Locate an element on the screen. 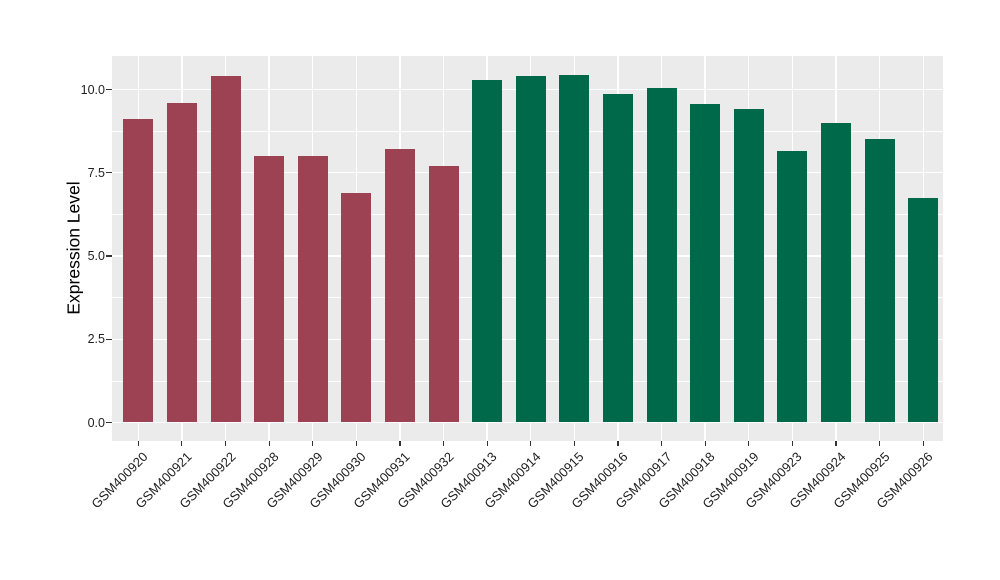 The image size is (1000, 580). x-tick-label: GSM400924 is located at coordinates (817, 480).